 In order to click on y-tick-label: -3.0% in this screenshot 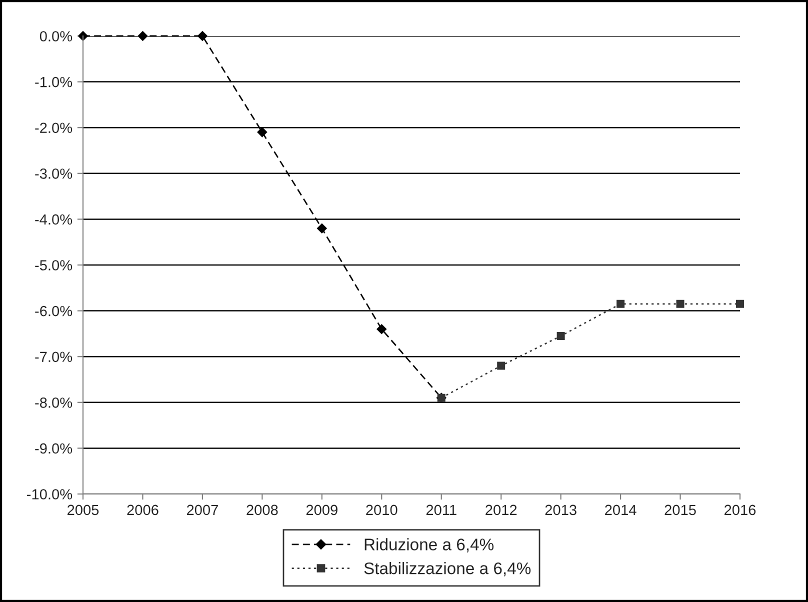, I will do `click(53, 173)`.